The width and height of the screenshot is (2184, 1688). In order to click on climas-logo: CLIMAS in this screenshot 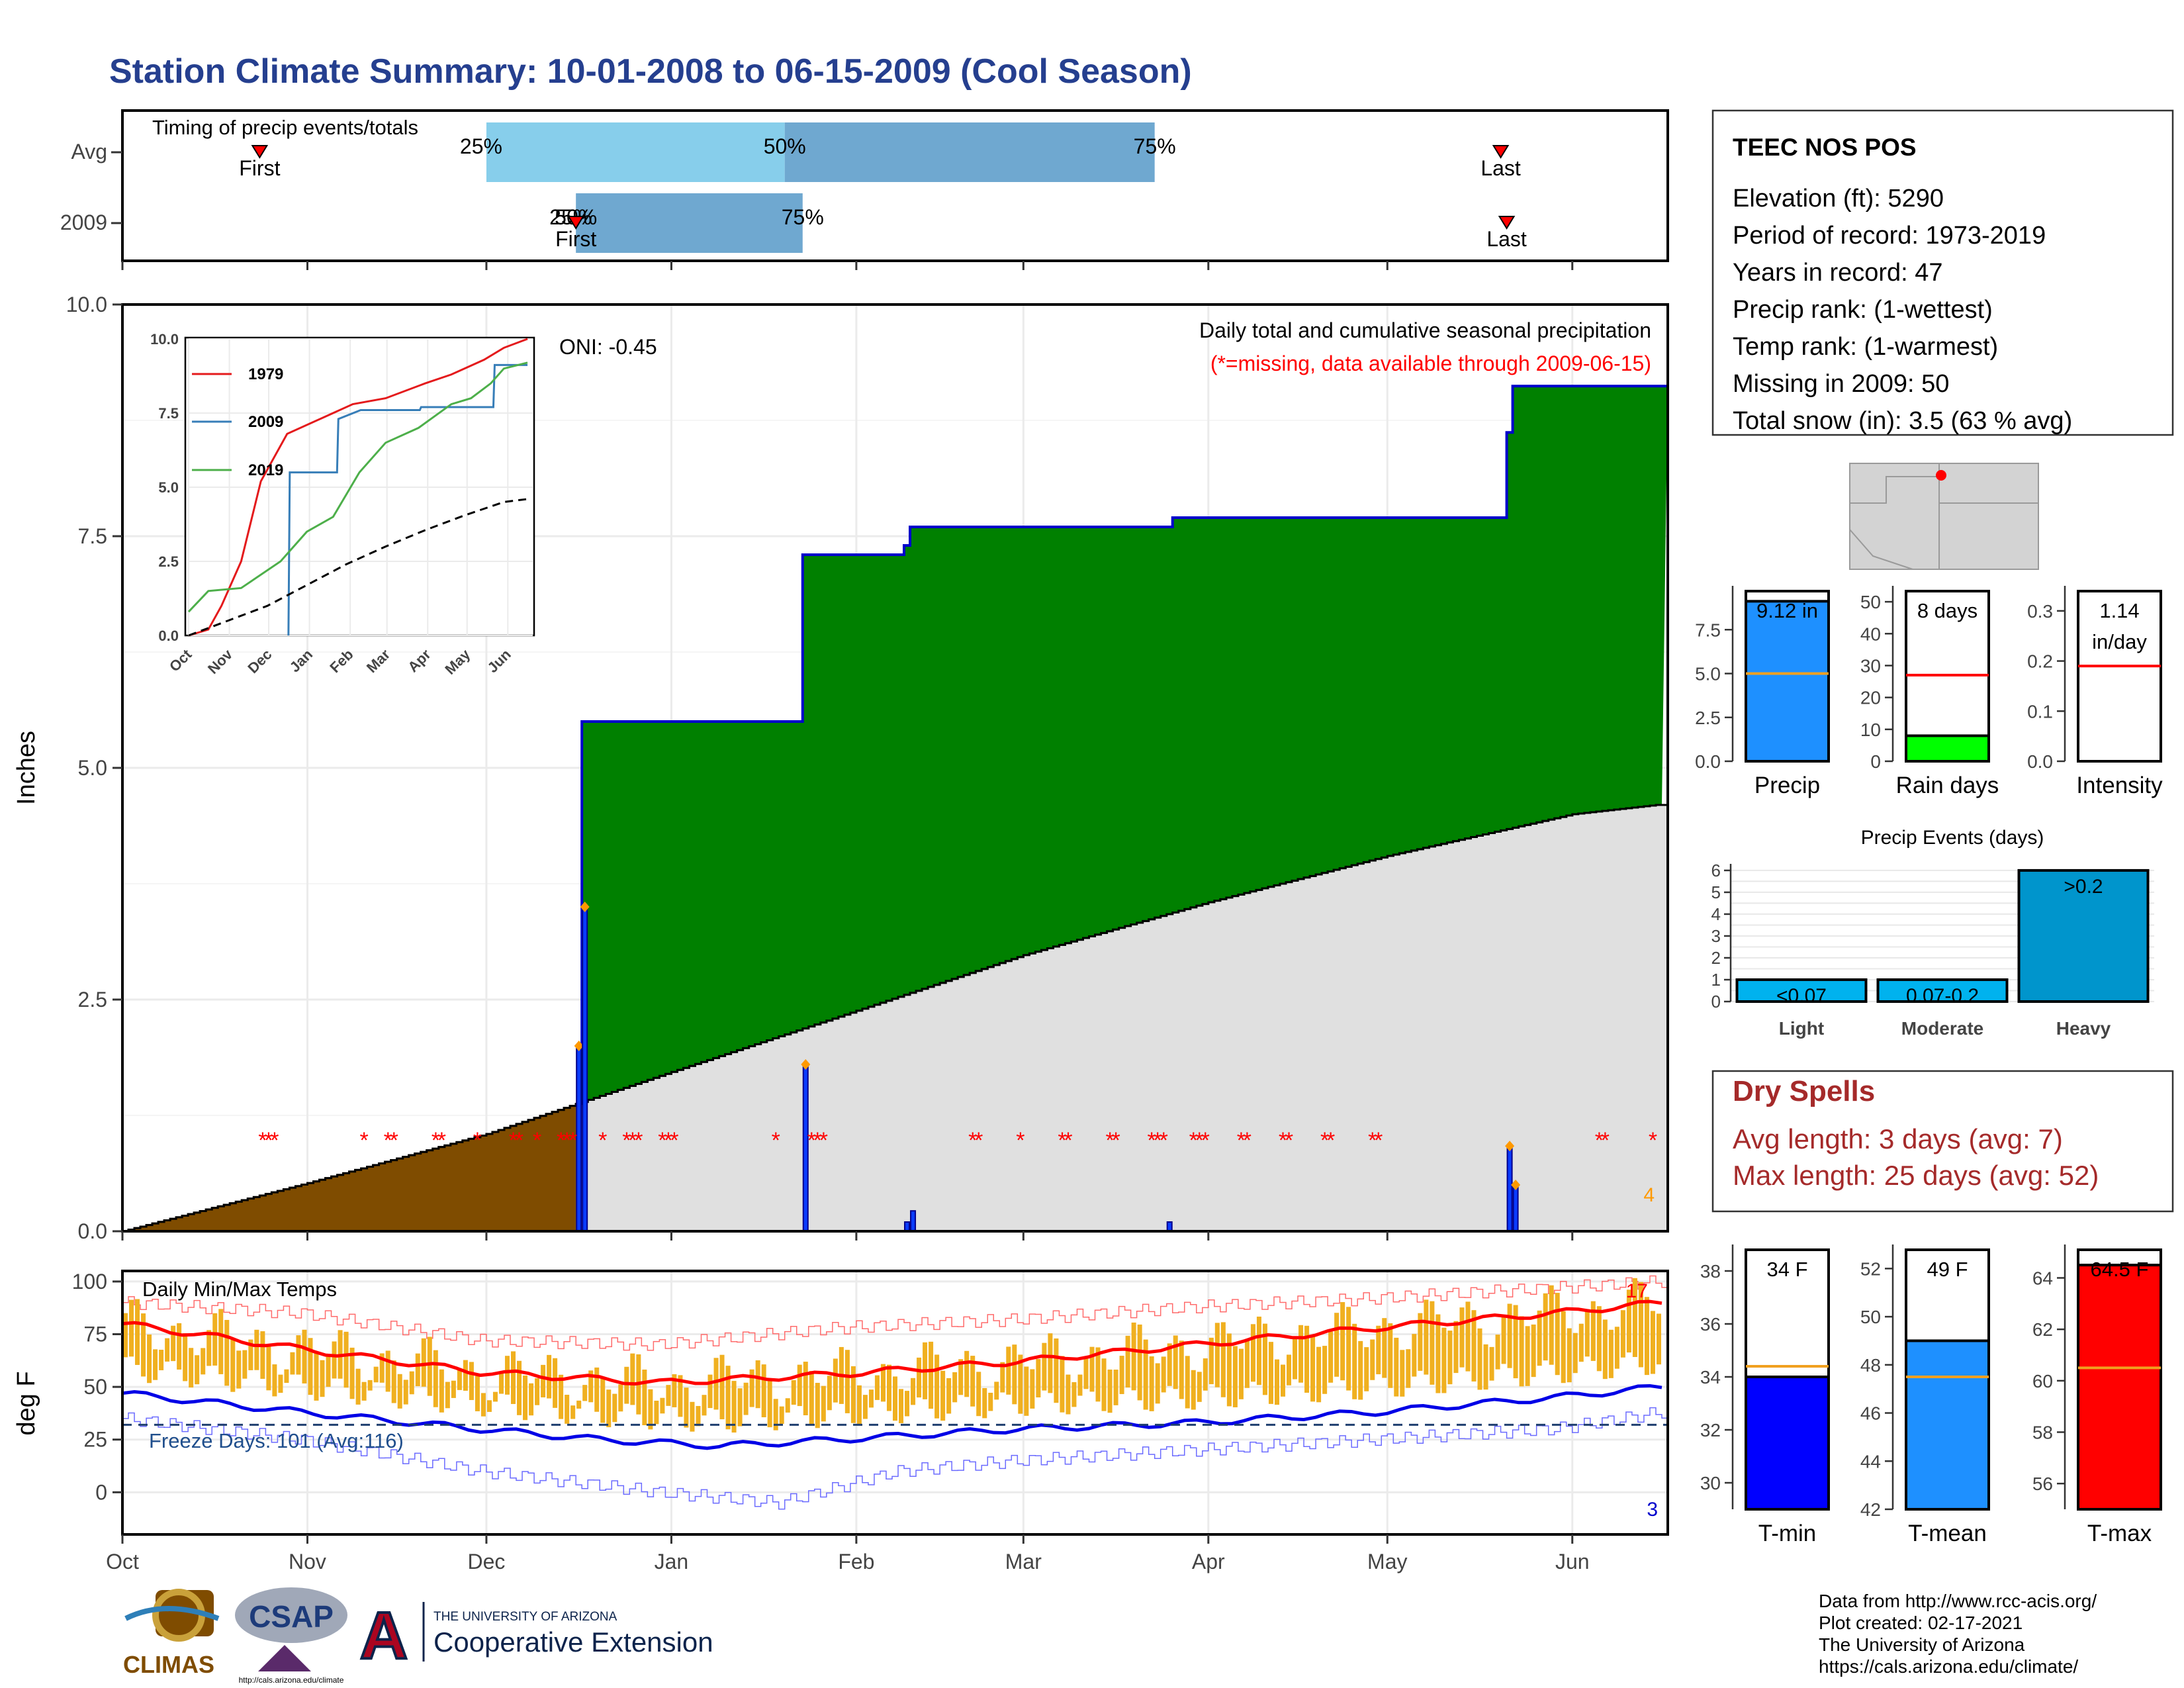, I will do `click(171, 1633)`.